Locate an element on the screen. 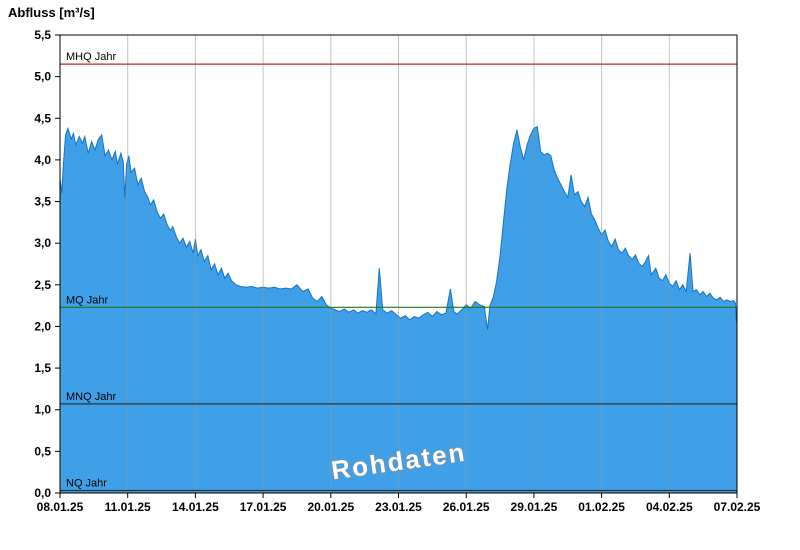 This screenshot has width=800, height=550. x-tick-label: 23.01.25 is located at coordinates (398, 507).